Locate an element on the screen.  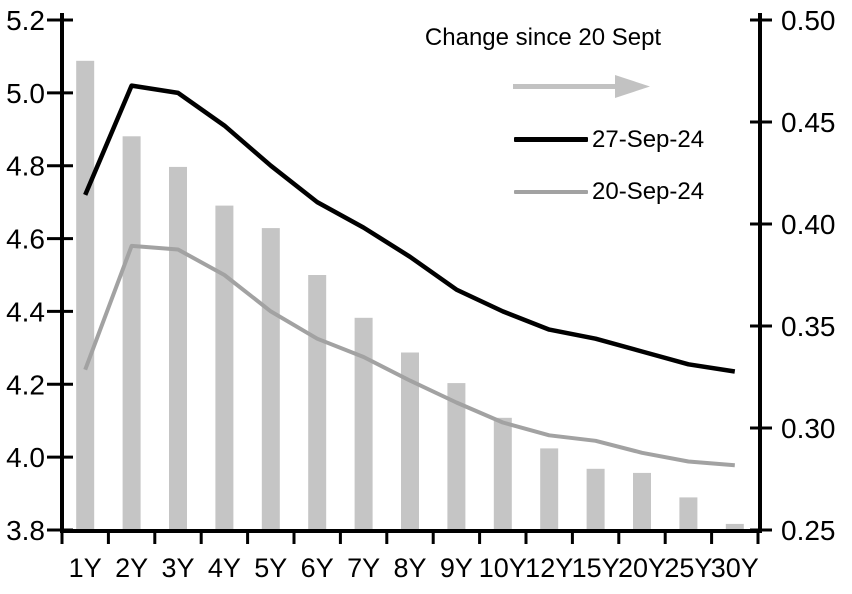
x-axis-label-20Y: 20Y is located at coordinates (642, 568).